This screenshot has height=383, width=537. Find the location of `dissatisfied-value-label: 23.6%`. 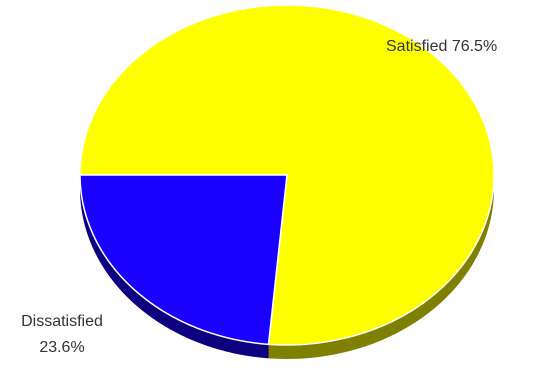

dissatisfied-value-label: 23.6% is located at coordinates (61, 347).